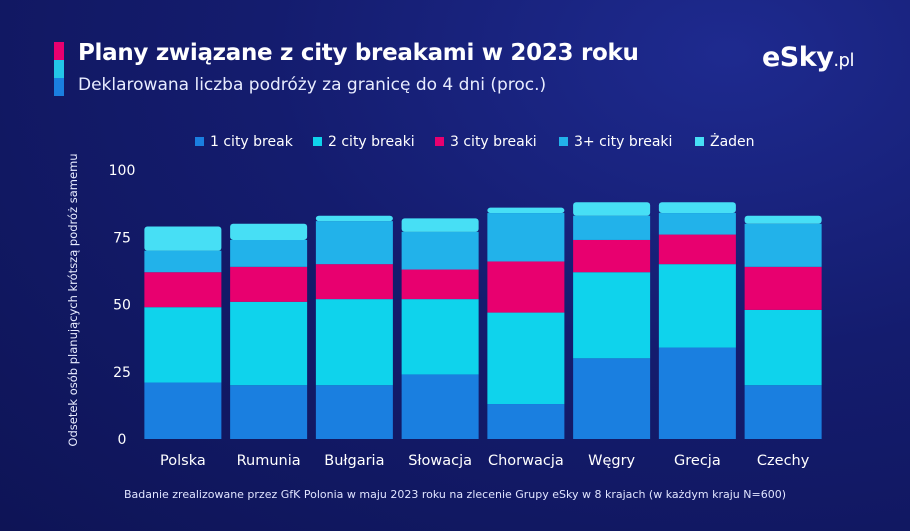  I want to click on y-tick-label: 50, so click(122, 306).